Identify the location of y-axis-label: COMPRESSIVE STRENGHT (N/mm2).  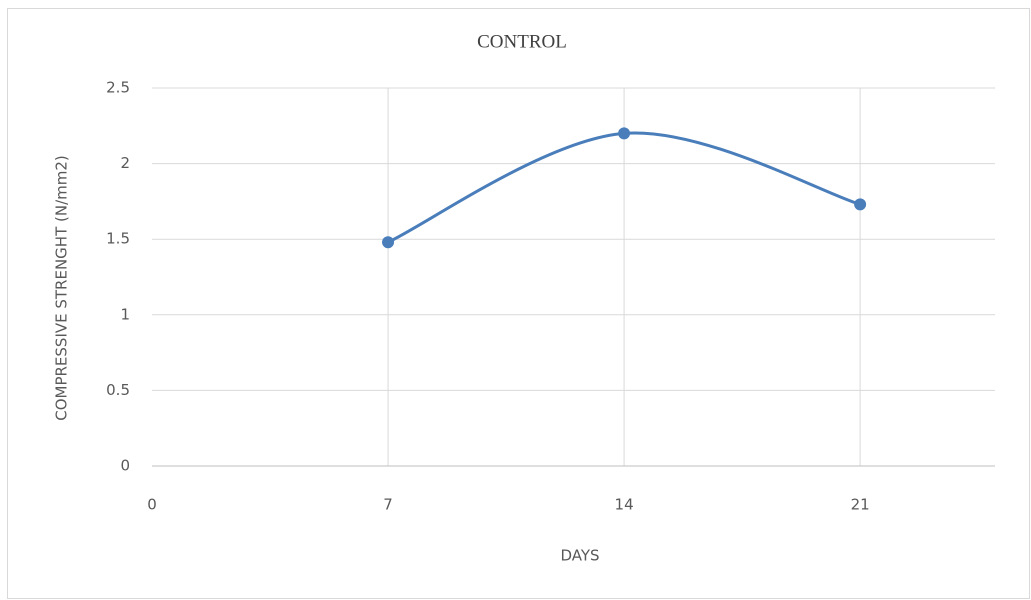
(62, 288).